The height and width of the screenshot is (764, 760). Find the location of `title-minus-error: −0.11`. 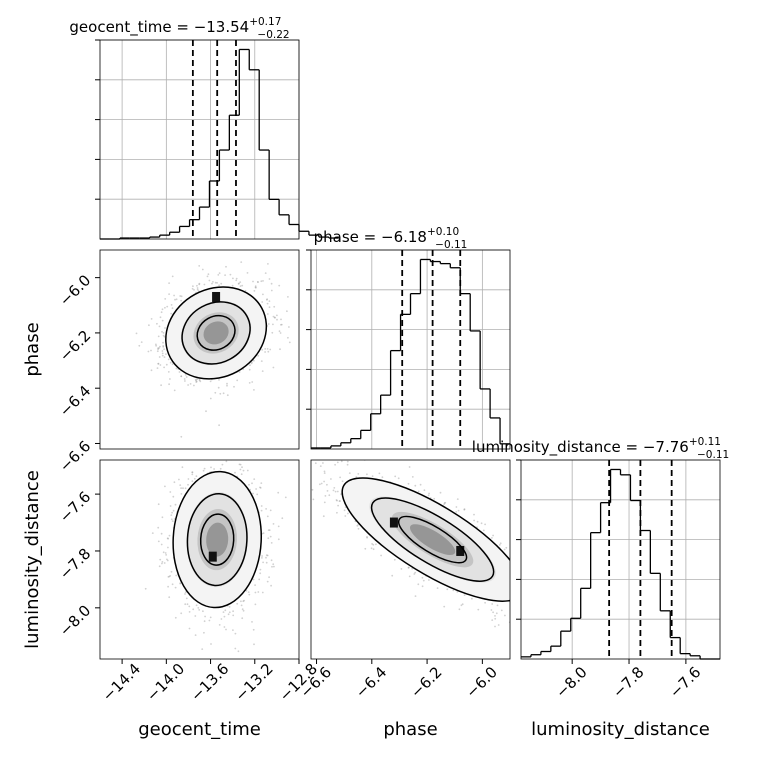

title-minus-error: −0.11 is located at coordinates (713, 455).